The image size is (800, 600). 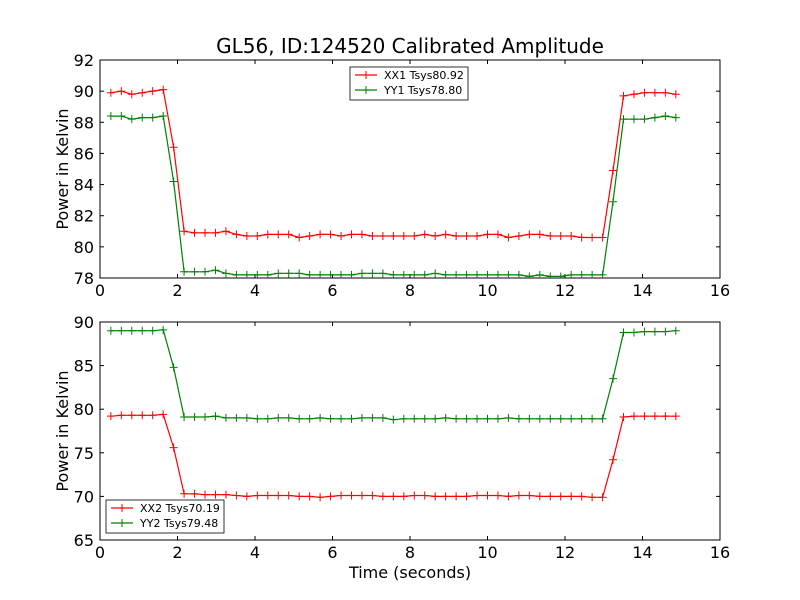 I want to click on x-tick-label: 4, so click(x=255, y=552).